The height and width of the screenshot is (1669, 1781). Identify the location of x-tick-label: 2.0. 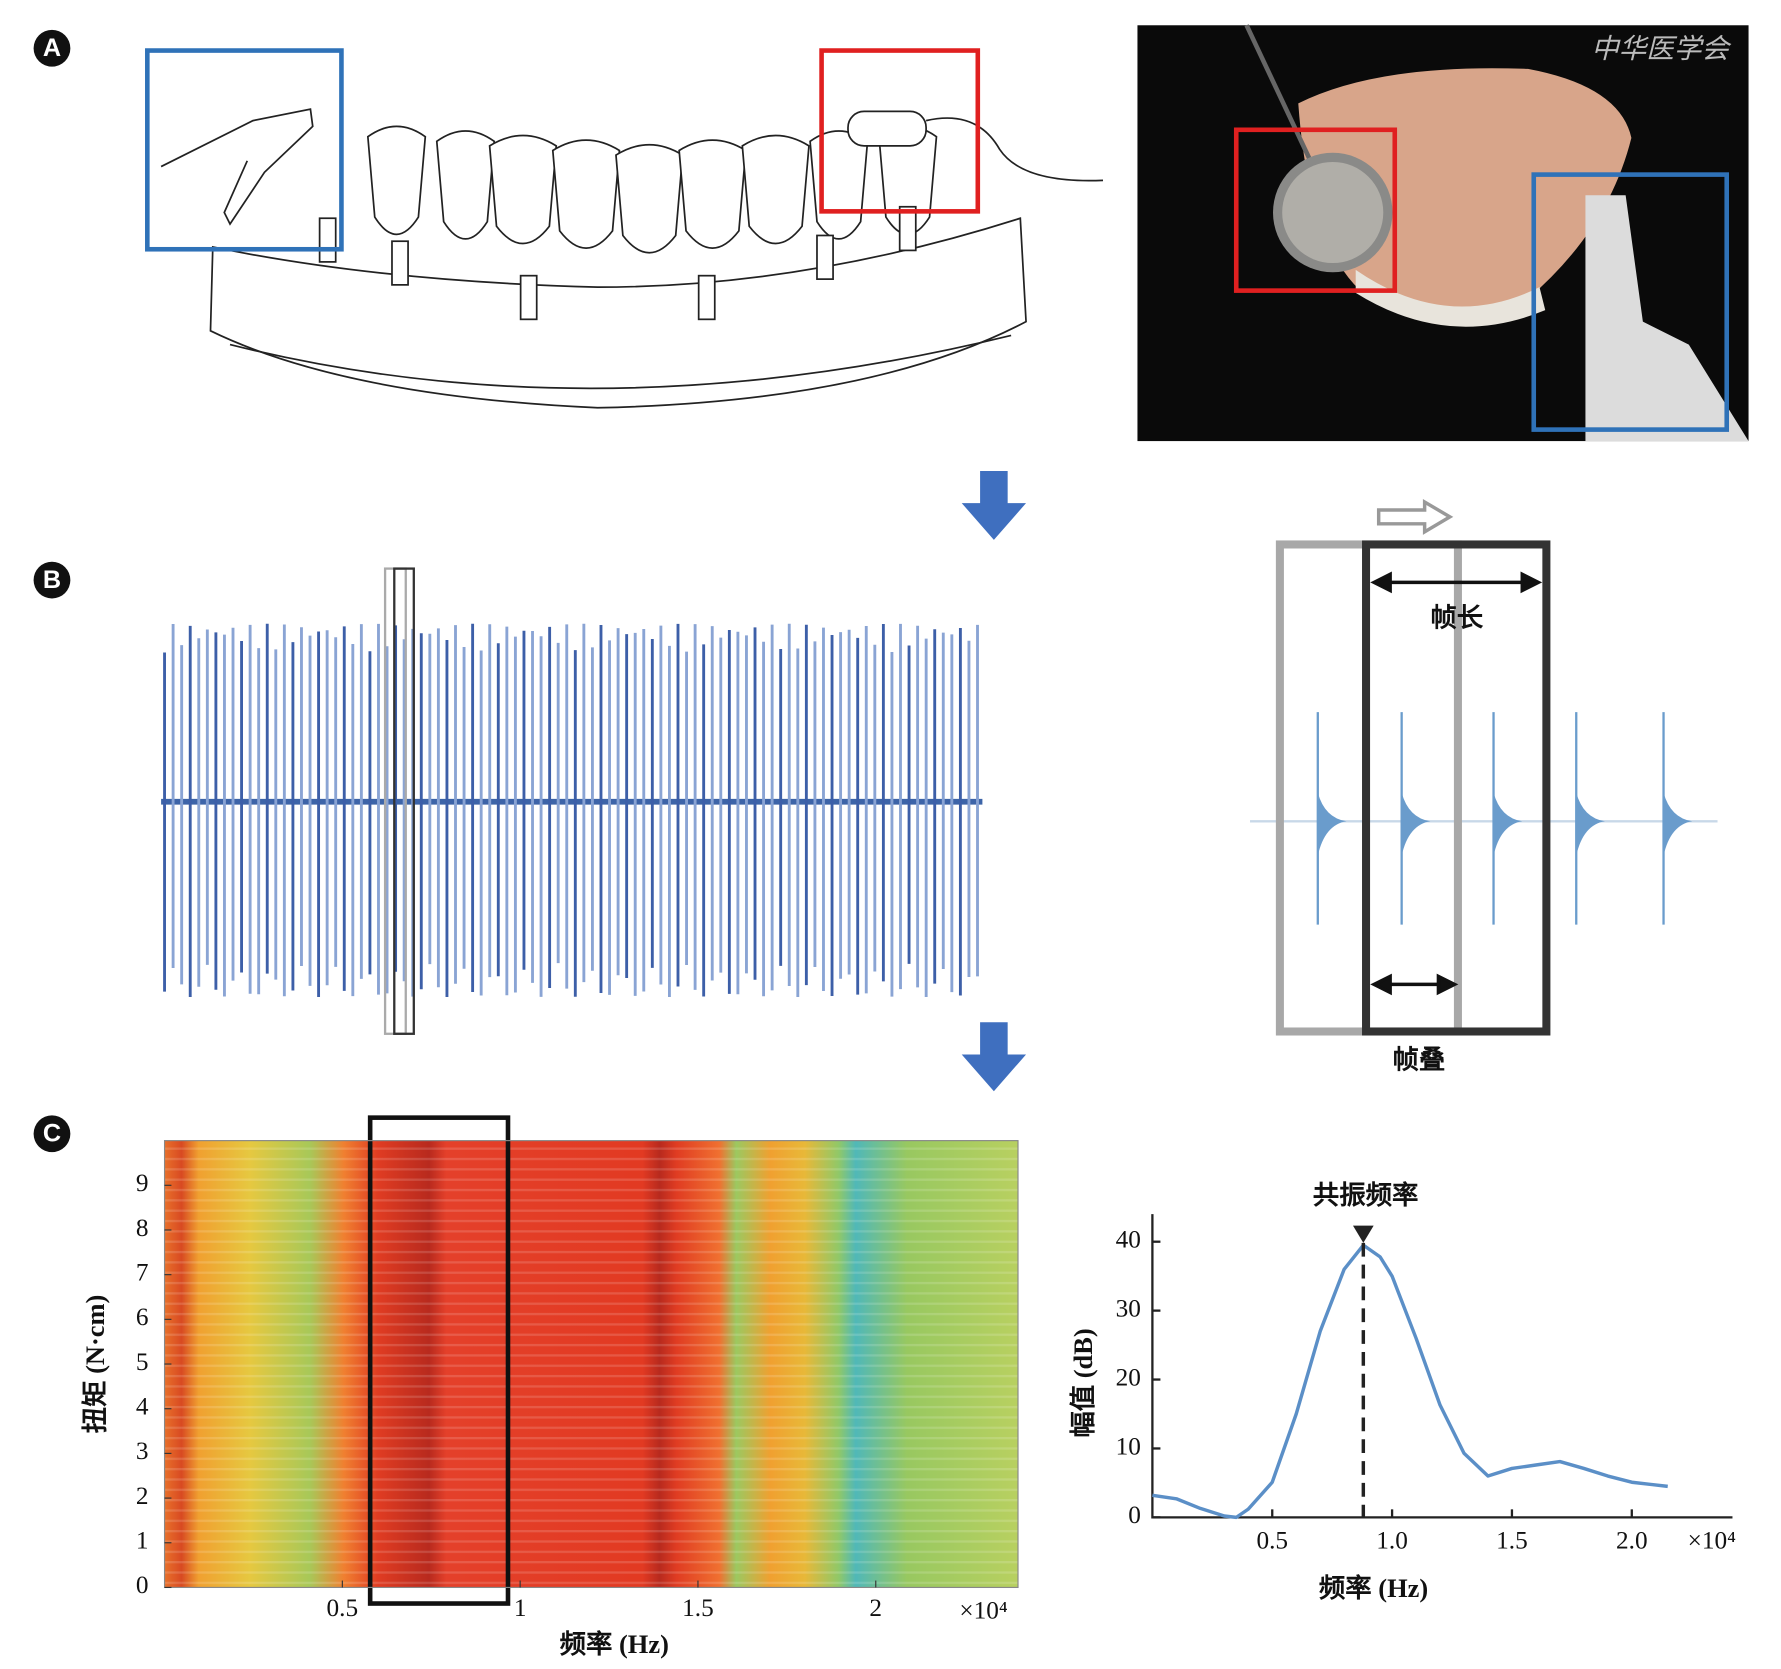
(1632, 1540).